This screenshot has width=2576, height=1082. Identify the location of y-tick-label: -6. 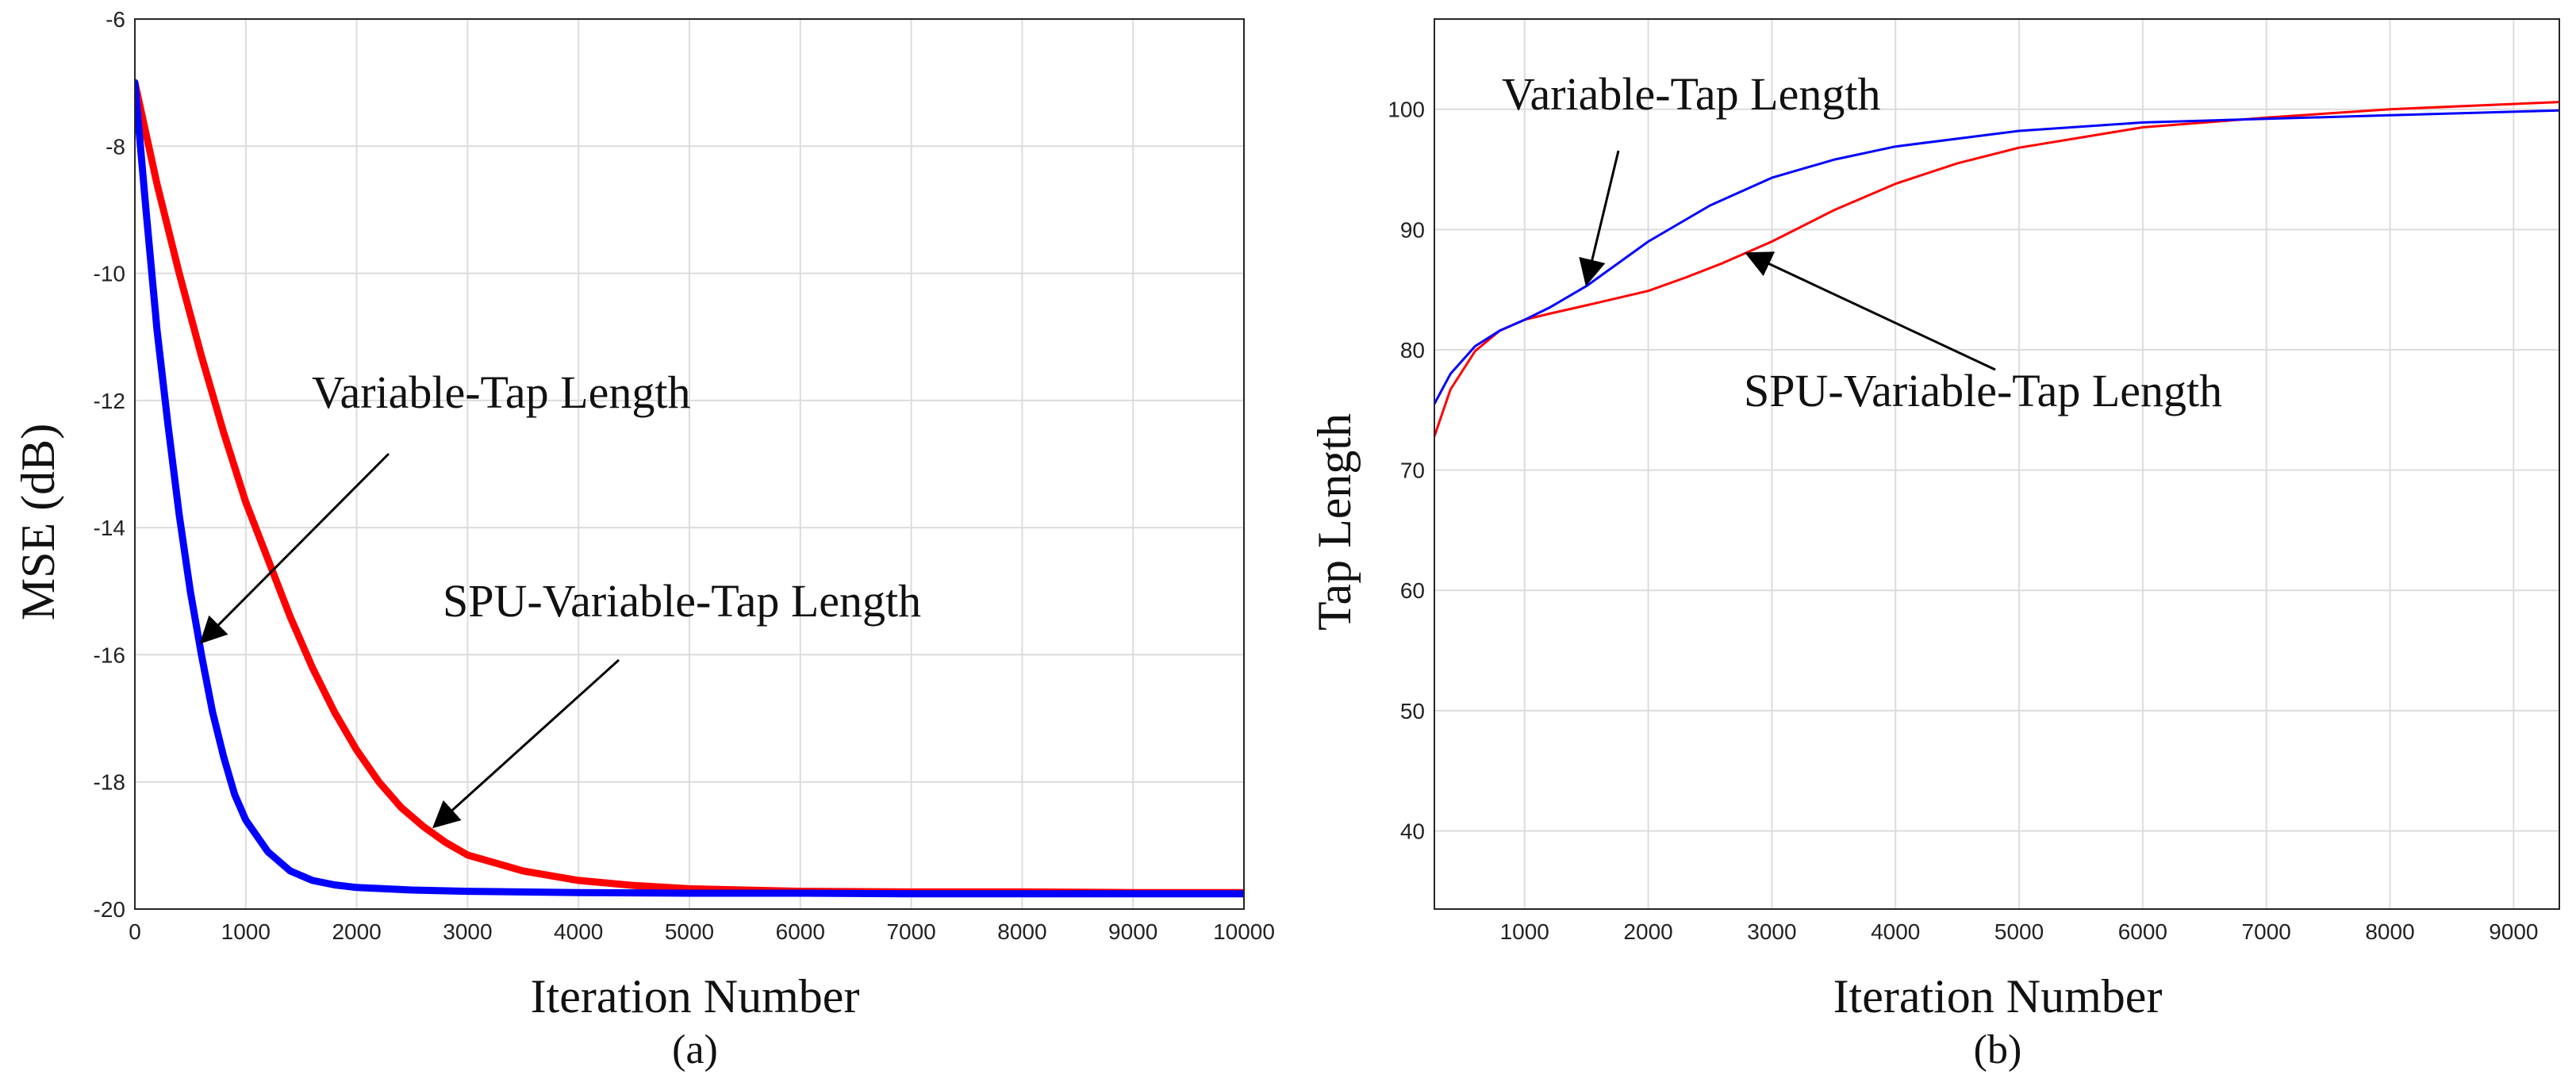
(115, 19).